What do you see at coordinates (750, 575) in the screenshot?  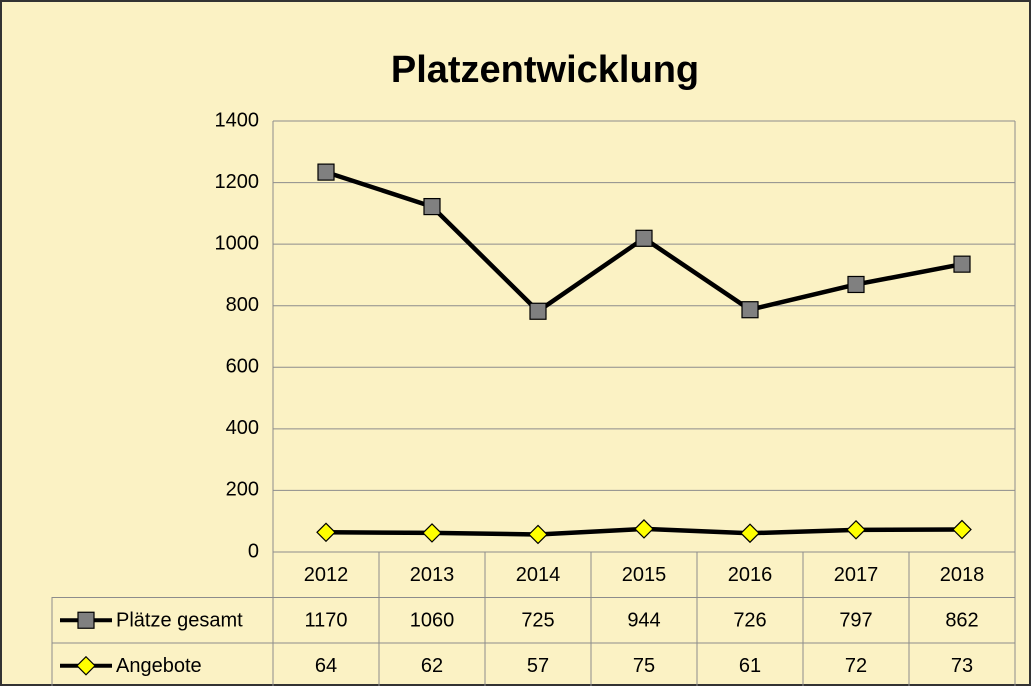 I see `x-tick-label: 2016` at bounding box center [750, 575].